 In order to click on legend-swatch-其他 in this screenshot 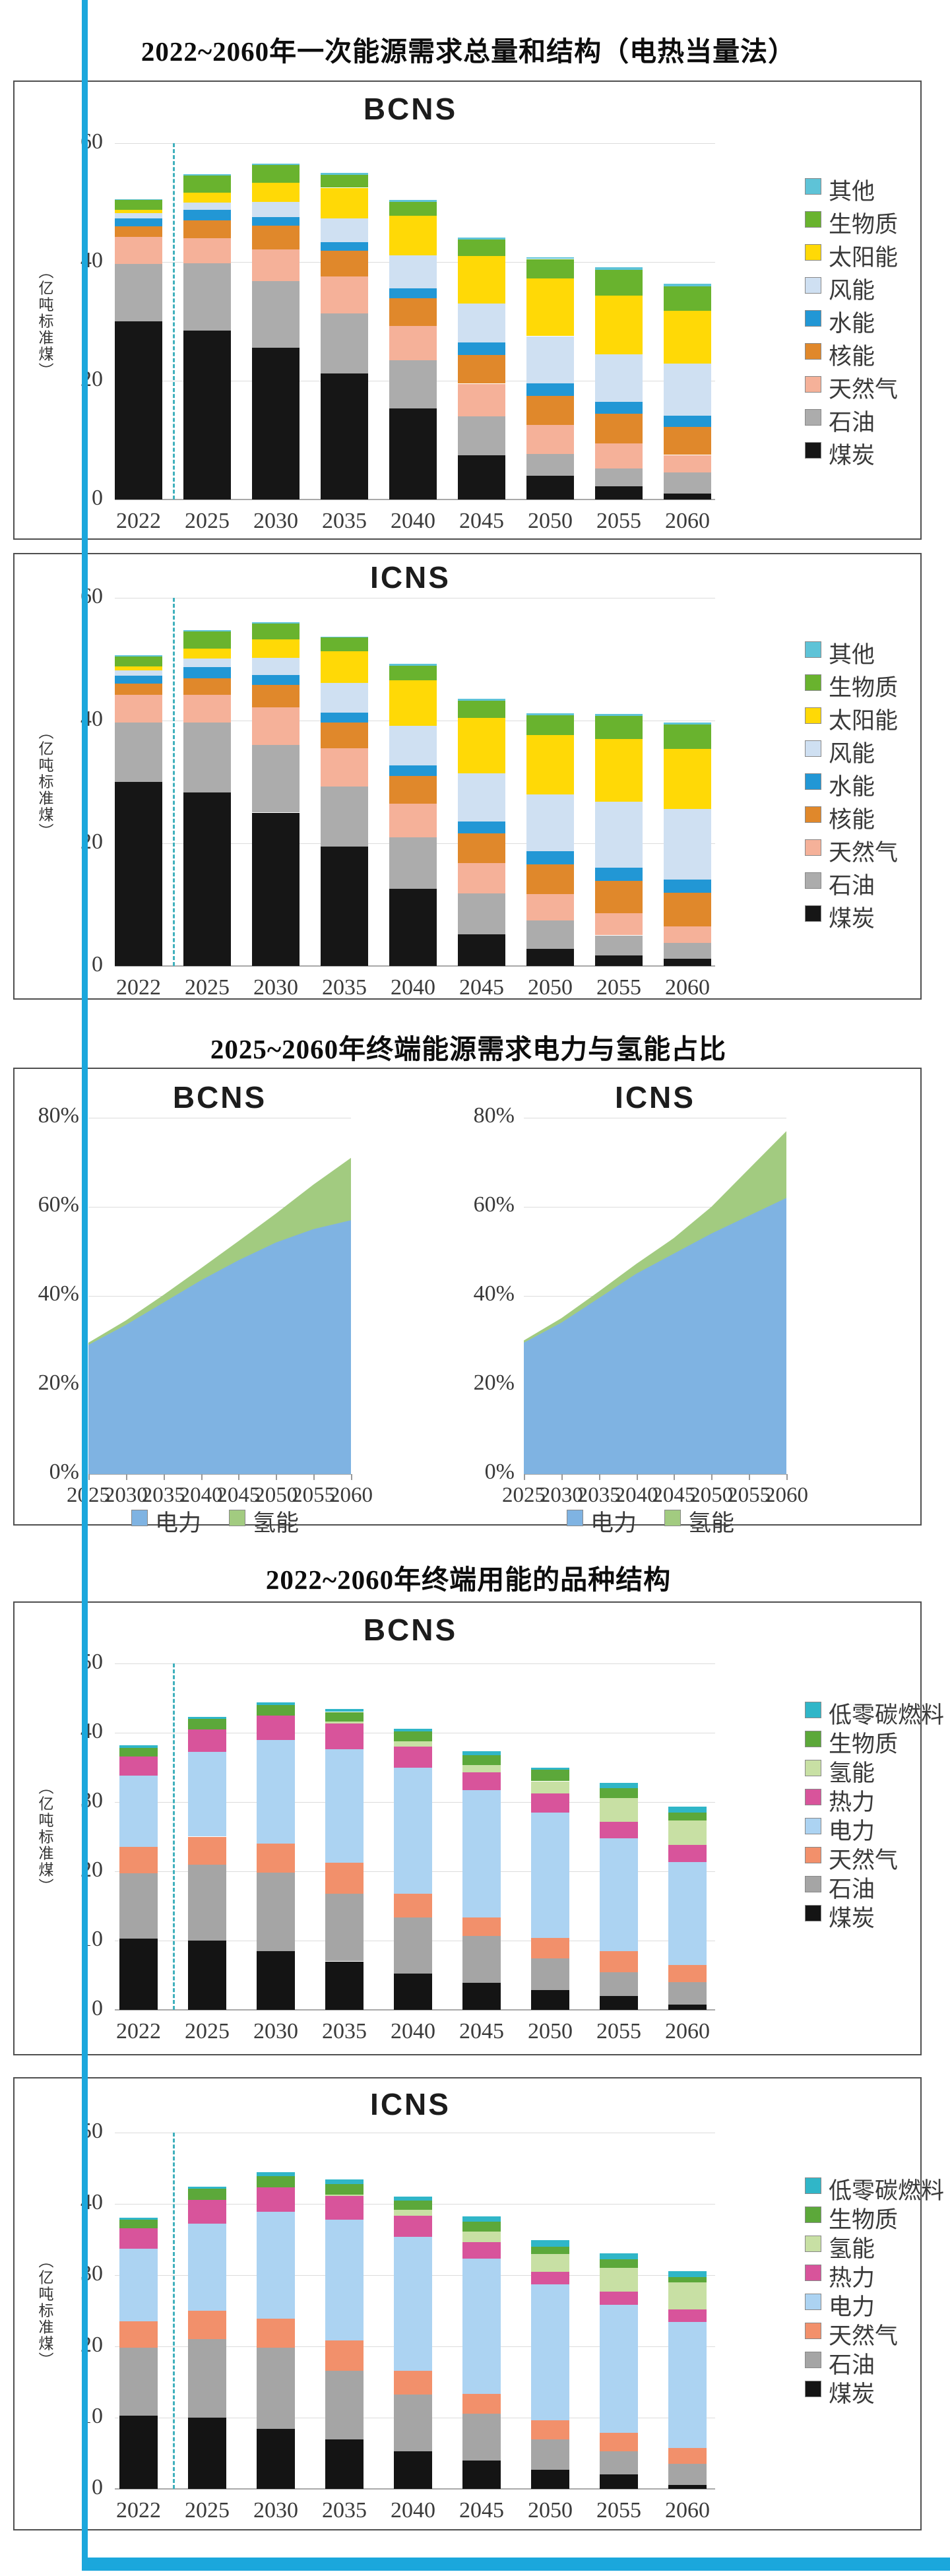, I will do `click(813, 186)`.